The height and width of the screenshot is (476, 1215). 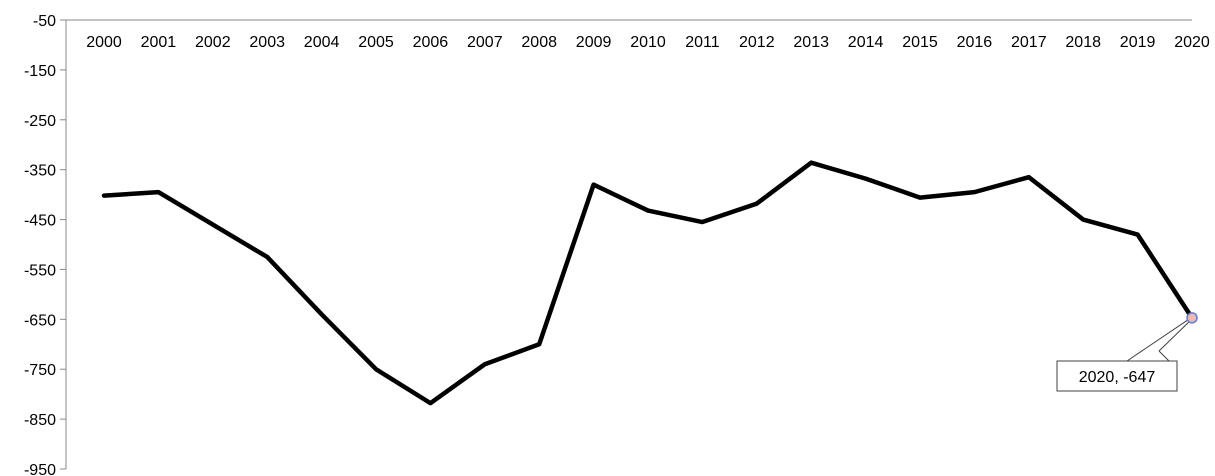 I want to click on x-tick-label: 2006, so click(x=431, y=42).